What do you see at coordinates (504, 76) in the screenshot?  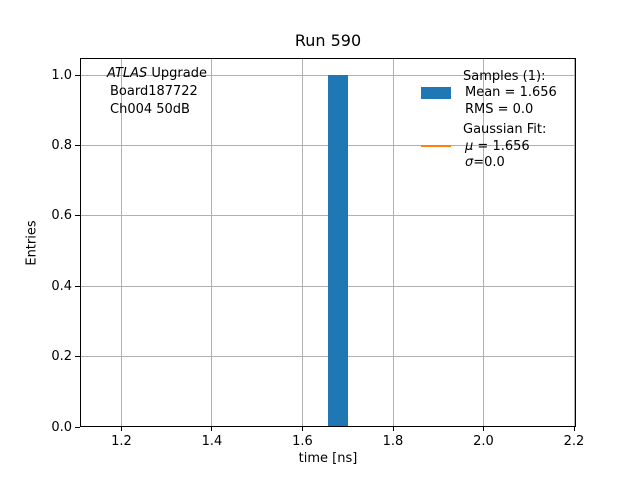 I see `legend-samples-header: Samples (1):` at bounding box center [504, 76].